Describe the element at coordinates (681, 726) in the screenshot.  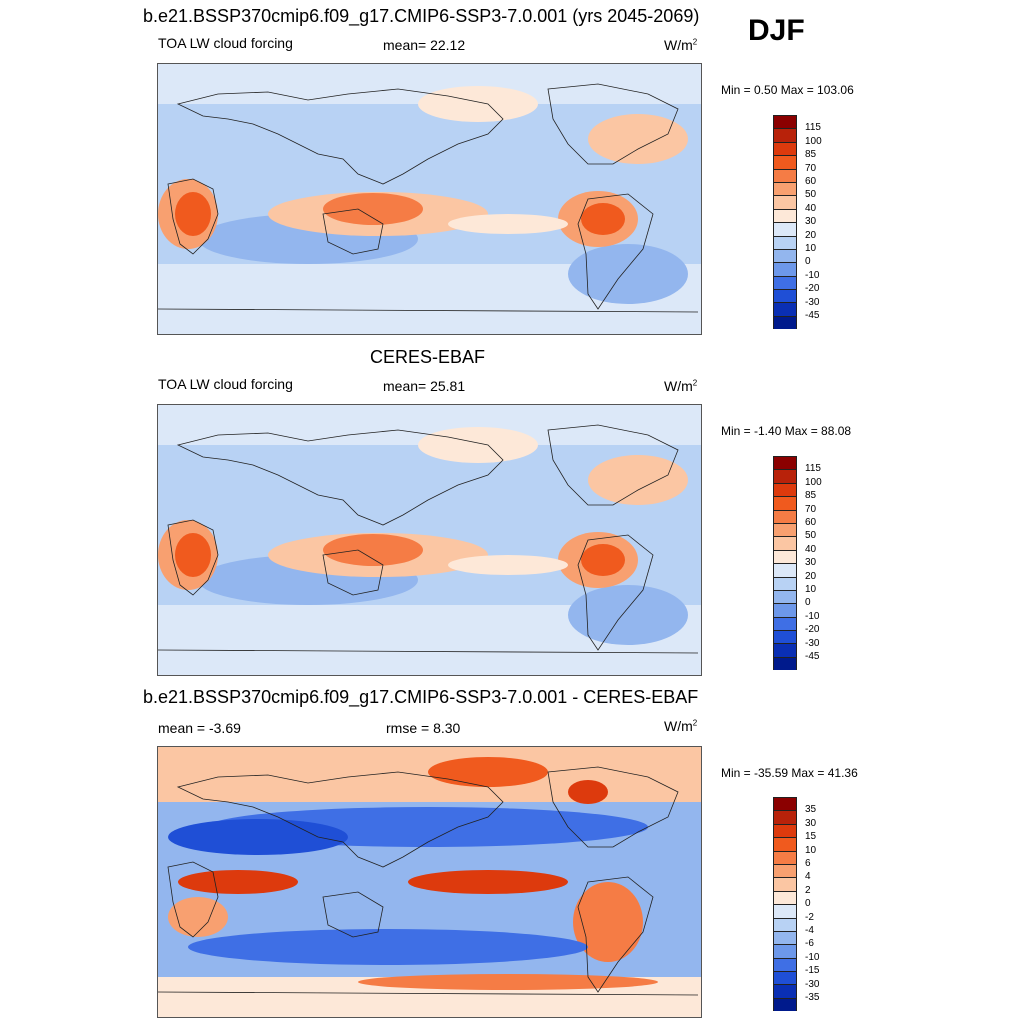
I see `panel-3-units: W/m2` at that location.